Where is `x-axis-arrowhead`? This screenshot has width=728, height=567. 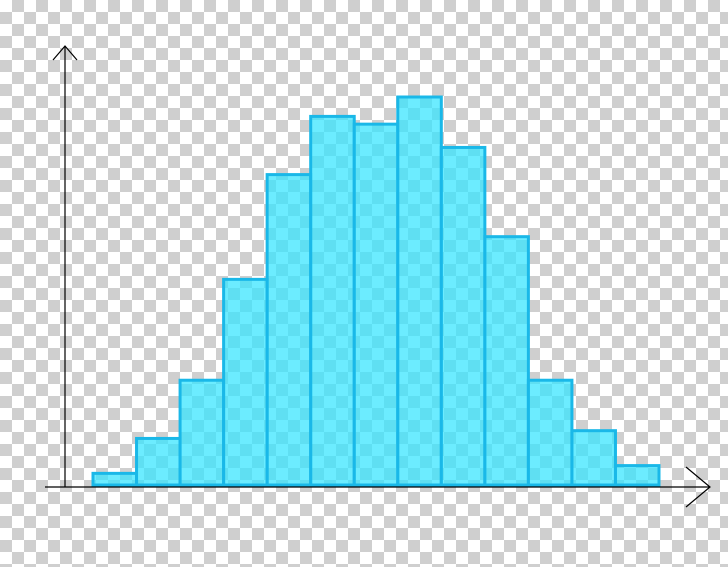
x-axis-arrowhead is located at coordinates (698, 487).